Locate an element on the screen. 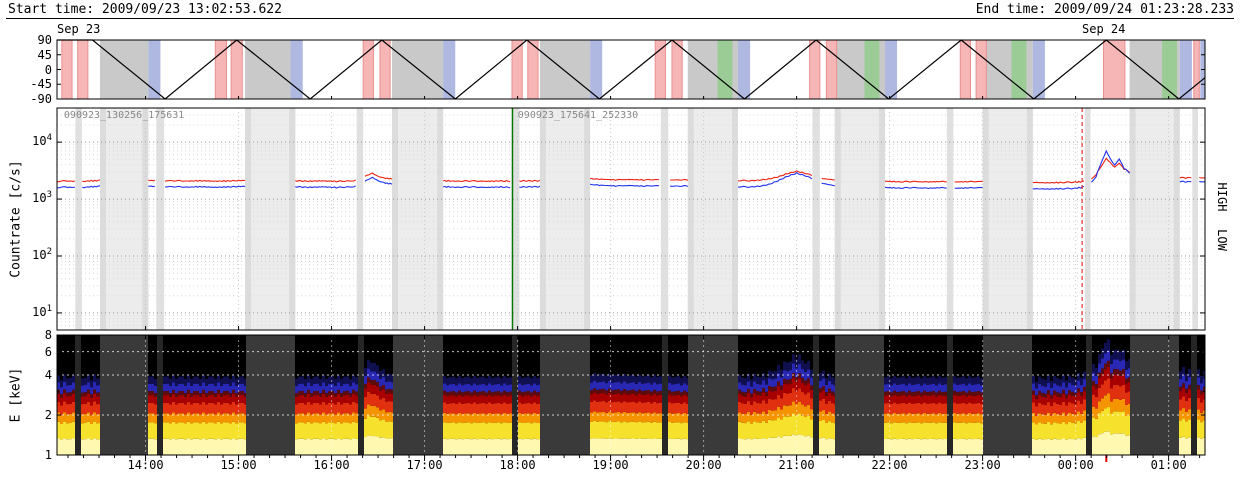 The image size is (1240, 480). blue-flag-band is located at coordinates (891, 69).